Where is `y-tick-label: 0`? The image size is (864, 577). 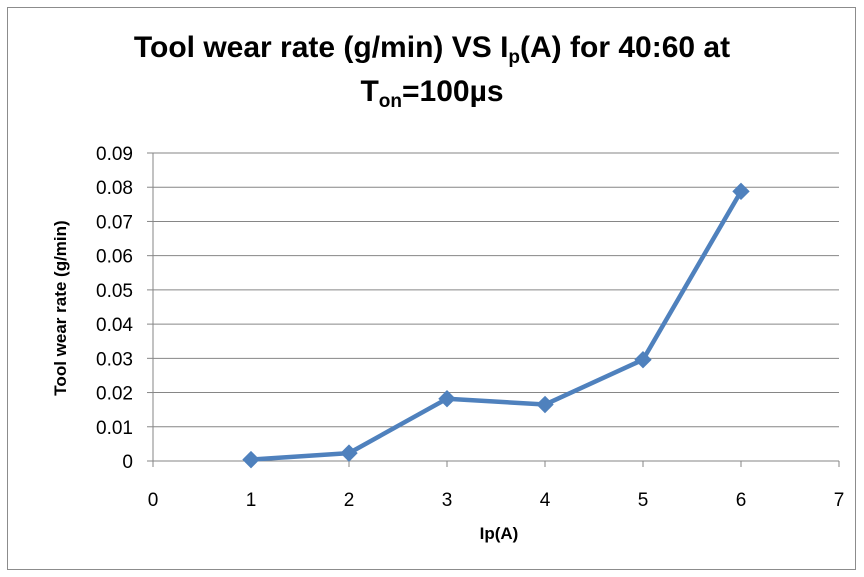 y-tick-label: 0 is located at coordinates (127, 462).